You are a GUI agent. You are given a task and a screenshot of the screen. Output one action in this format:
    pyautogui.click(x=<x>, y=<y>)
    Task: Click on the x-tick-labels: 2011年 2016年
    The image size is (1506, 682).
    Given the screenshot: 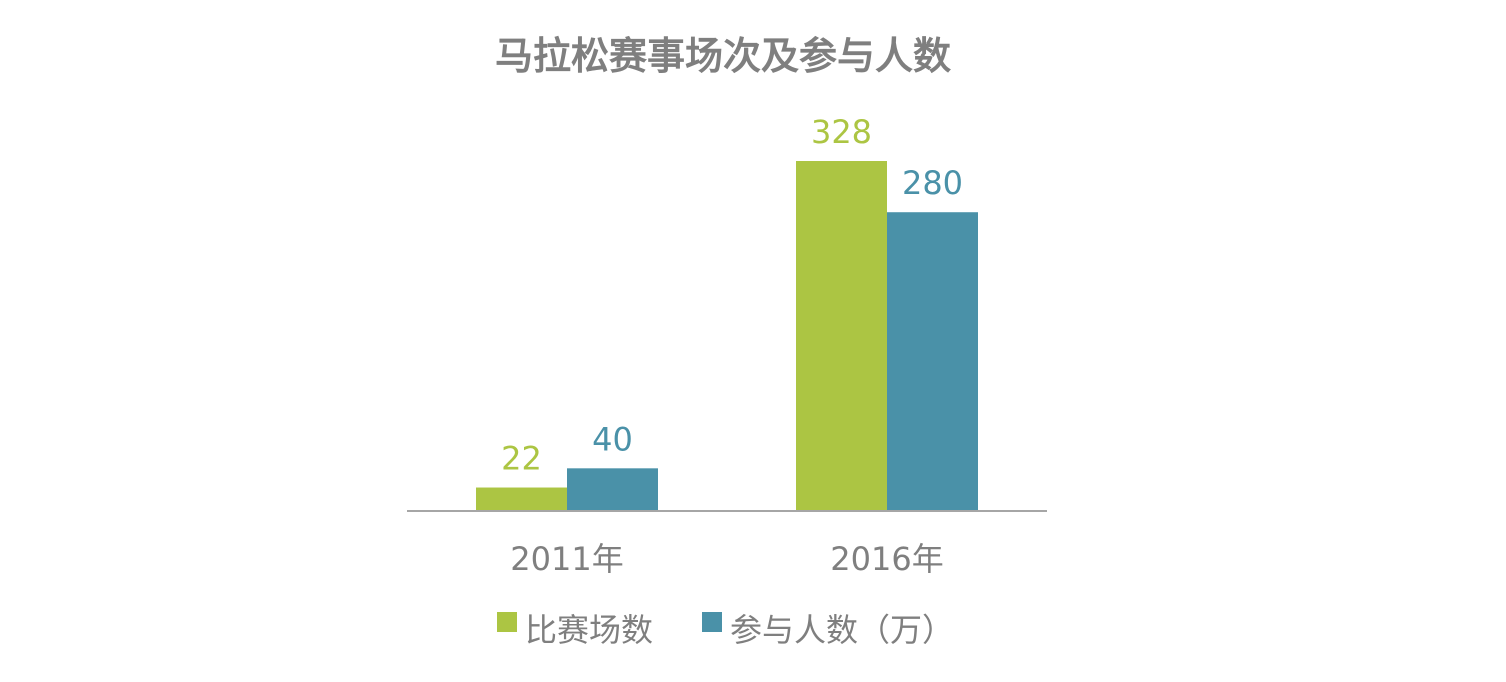 What is the action you would take?
    pyautogui.click(x=726, y=559)
    